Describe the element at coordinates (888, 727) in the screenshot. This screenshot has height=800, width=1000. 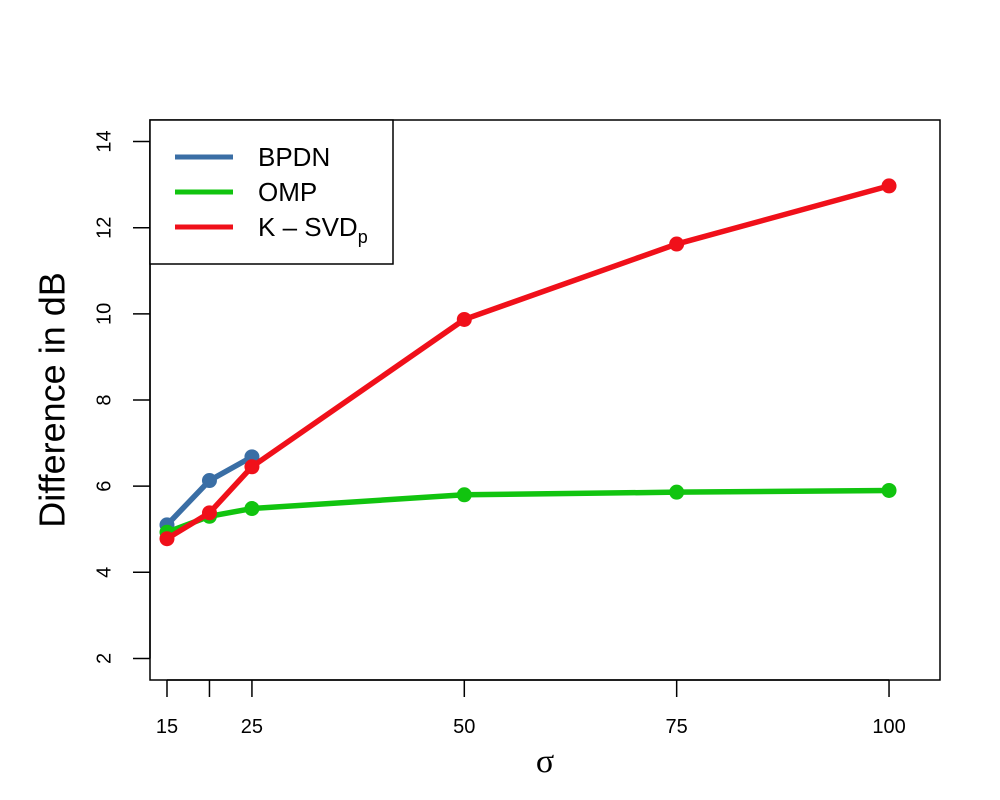
I see `x-tick-label: 100` at that location.